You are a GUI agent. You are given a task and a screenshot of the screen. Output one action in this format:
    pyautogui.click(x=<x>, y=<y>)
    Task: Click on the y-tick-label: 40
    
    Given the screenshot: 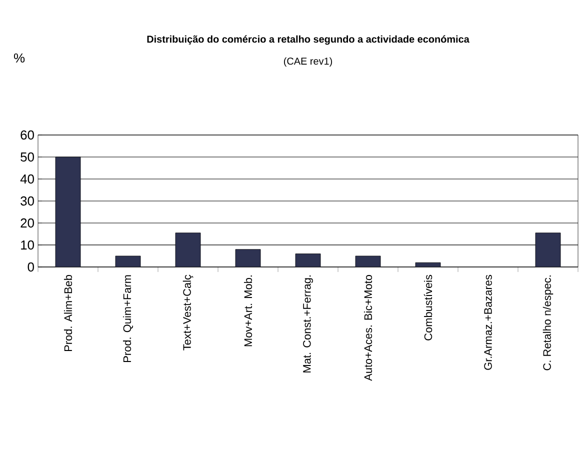 What is the action you would take?
    pyautogui.click(x=27, y=179)
    